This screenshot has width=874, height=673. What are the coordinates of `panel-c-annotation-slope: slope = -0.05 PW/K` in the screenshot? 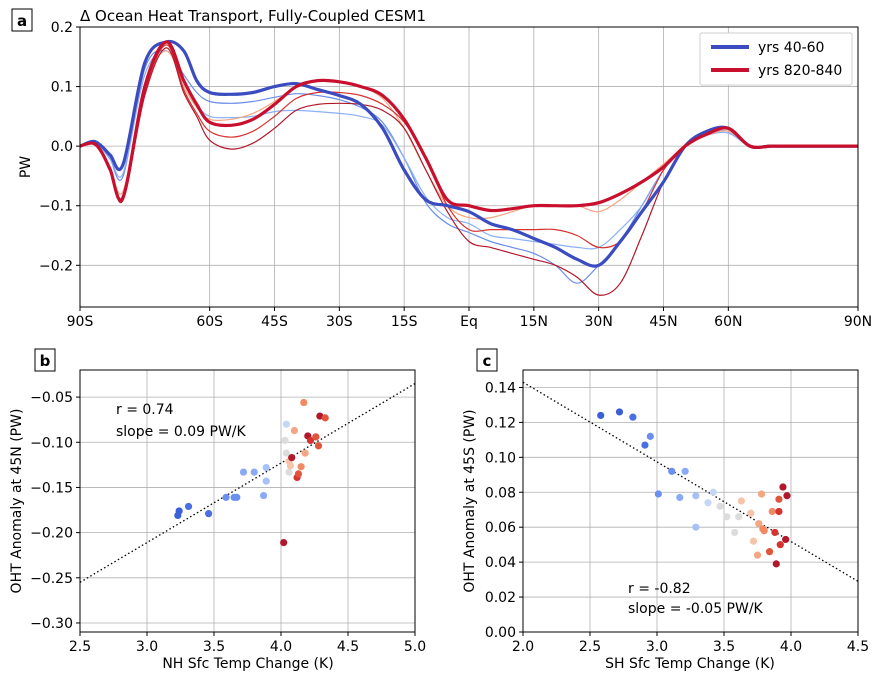 It's located at (696, 609).